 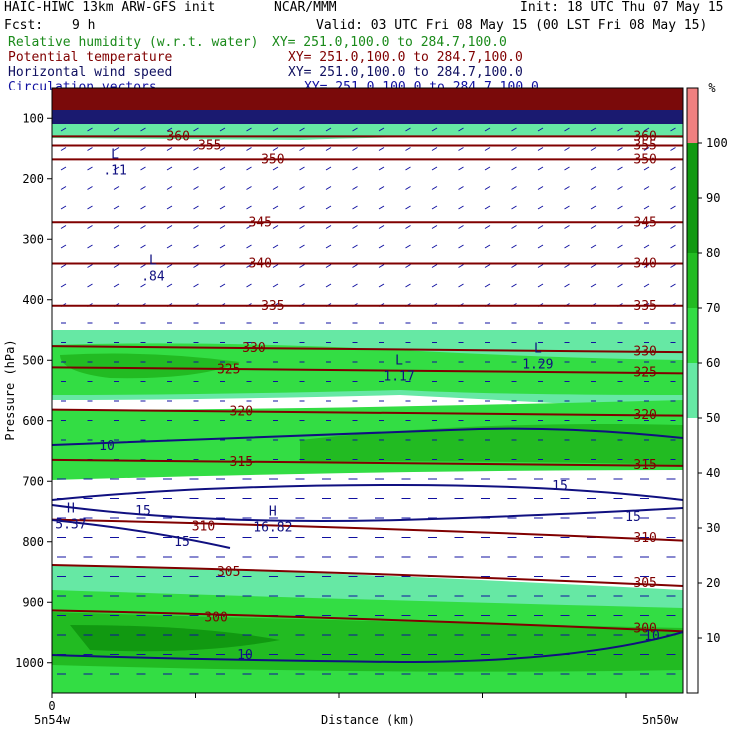 What do you see at coordinates (660, 720) in the screenshot?
I see `x-right-label: 5n50w` at bounding box center [660, 720].